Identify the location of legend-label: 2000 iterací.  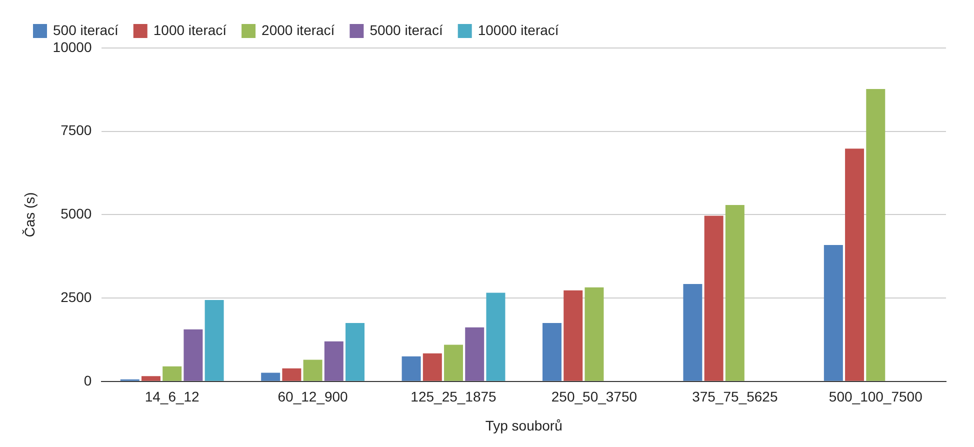
(298, 30).